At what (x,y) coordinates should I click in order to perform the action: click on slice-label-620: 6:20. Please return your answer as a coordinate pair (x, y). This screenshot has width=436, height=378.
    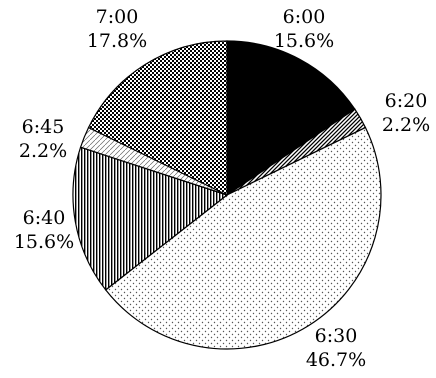
    Looking at the image, I should click on (406, 101).